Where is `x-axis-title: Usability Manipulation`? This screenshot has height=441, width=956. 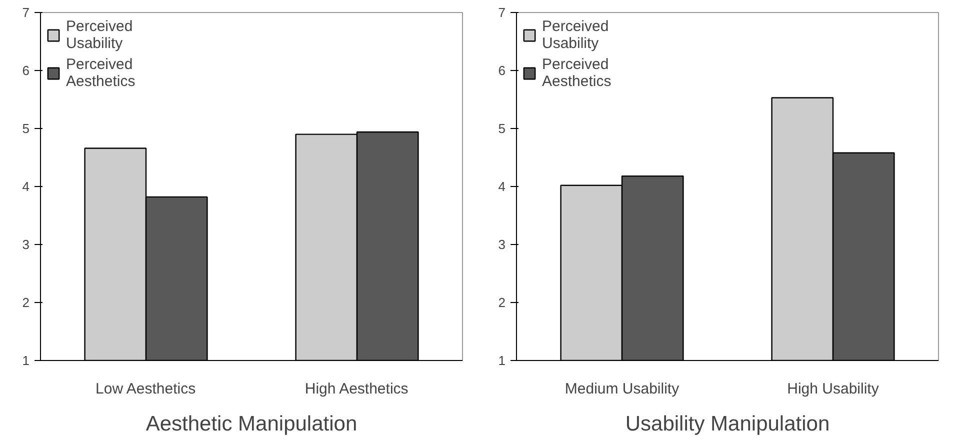 x-axis-title: Usability Manipulation is located at coordinates (727, 424).